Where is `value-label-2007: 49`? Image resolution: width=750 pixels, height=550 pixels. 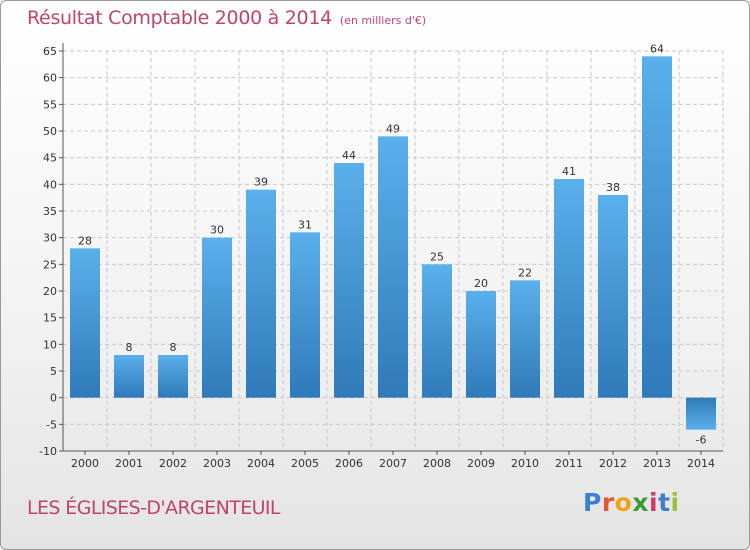 value-label-2007: 49 is located at coordinates (393, 128).